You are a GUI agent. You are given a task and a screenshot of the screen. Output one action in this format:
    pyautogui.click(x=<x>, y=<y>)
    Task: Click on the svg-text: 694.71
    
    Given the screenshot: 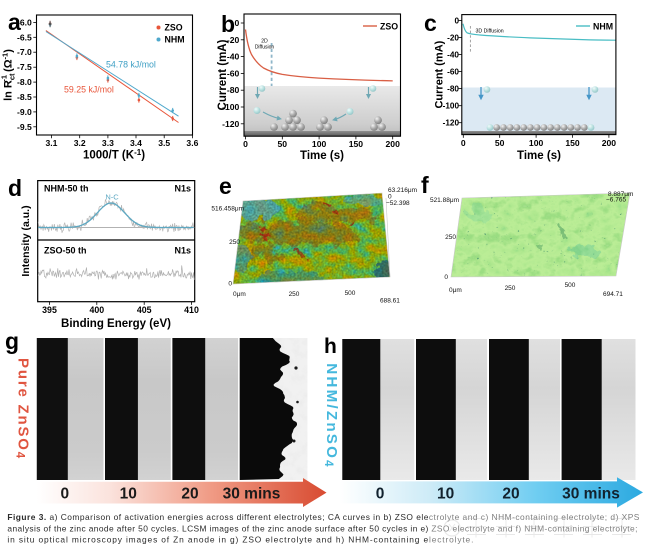 What is the action you would take?
    pyautogui.click(x=613, y=294)
    